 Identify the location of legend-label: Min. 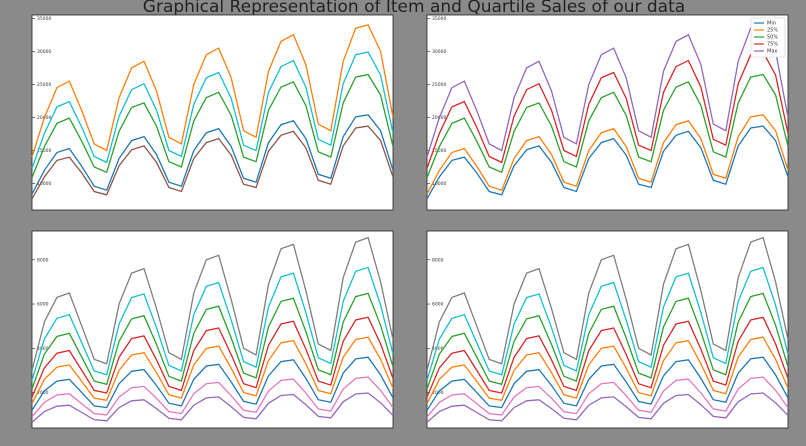
(771, 24).